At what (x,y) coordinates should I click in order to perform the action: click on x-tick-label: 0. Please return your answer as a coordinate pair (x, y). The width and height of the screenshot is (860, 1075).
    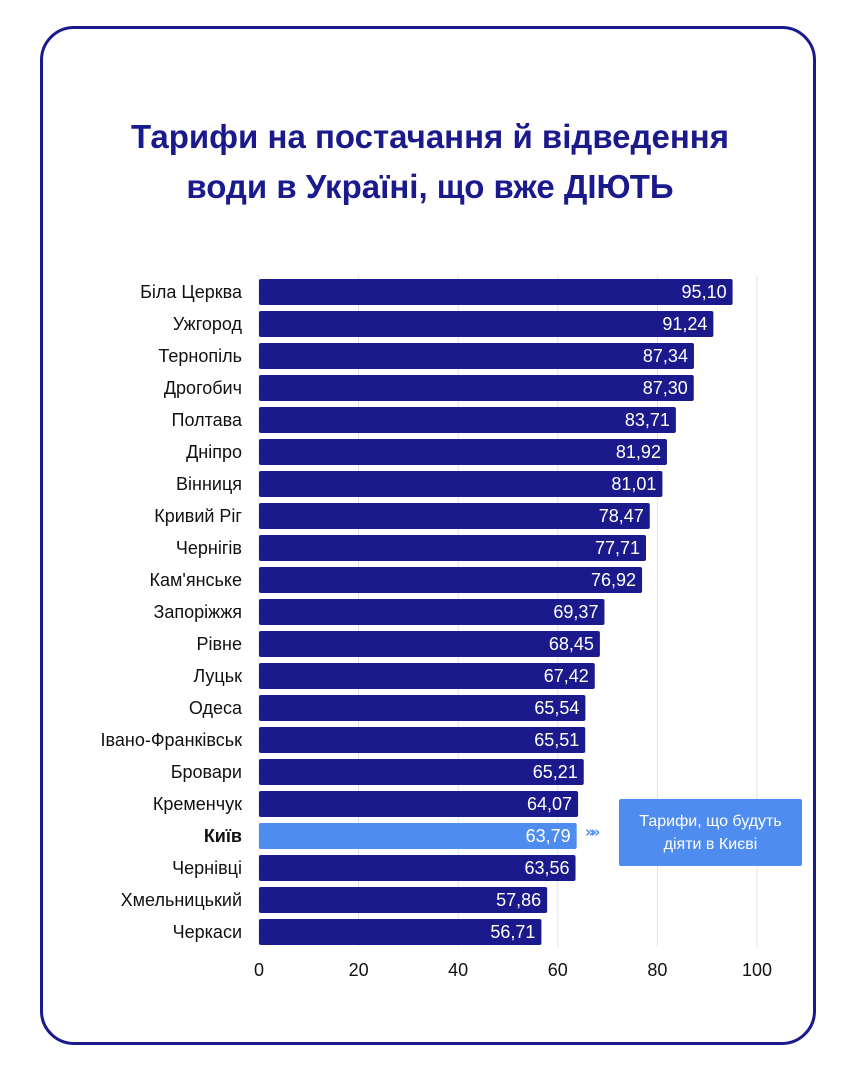
    Looking at the image, I should click on (259, 970).